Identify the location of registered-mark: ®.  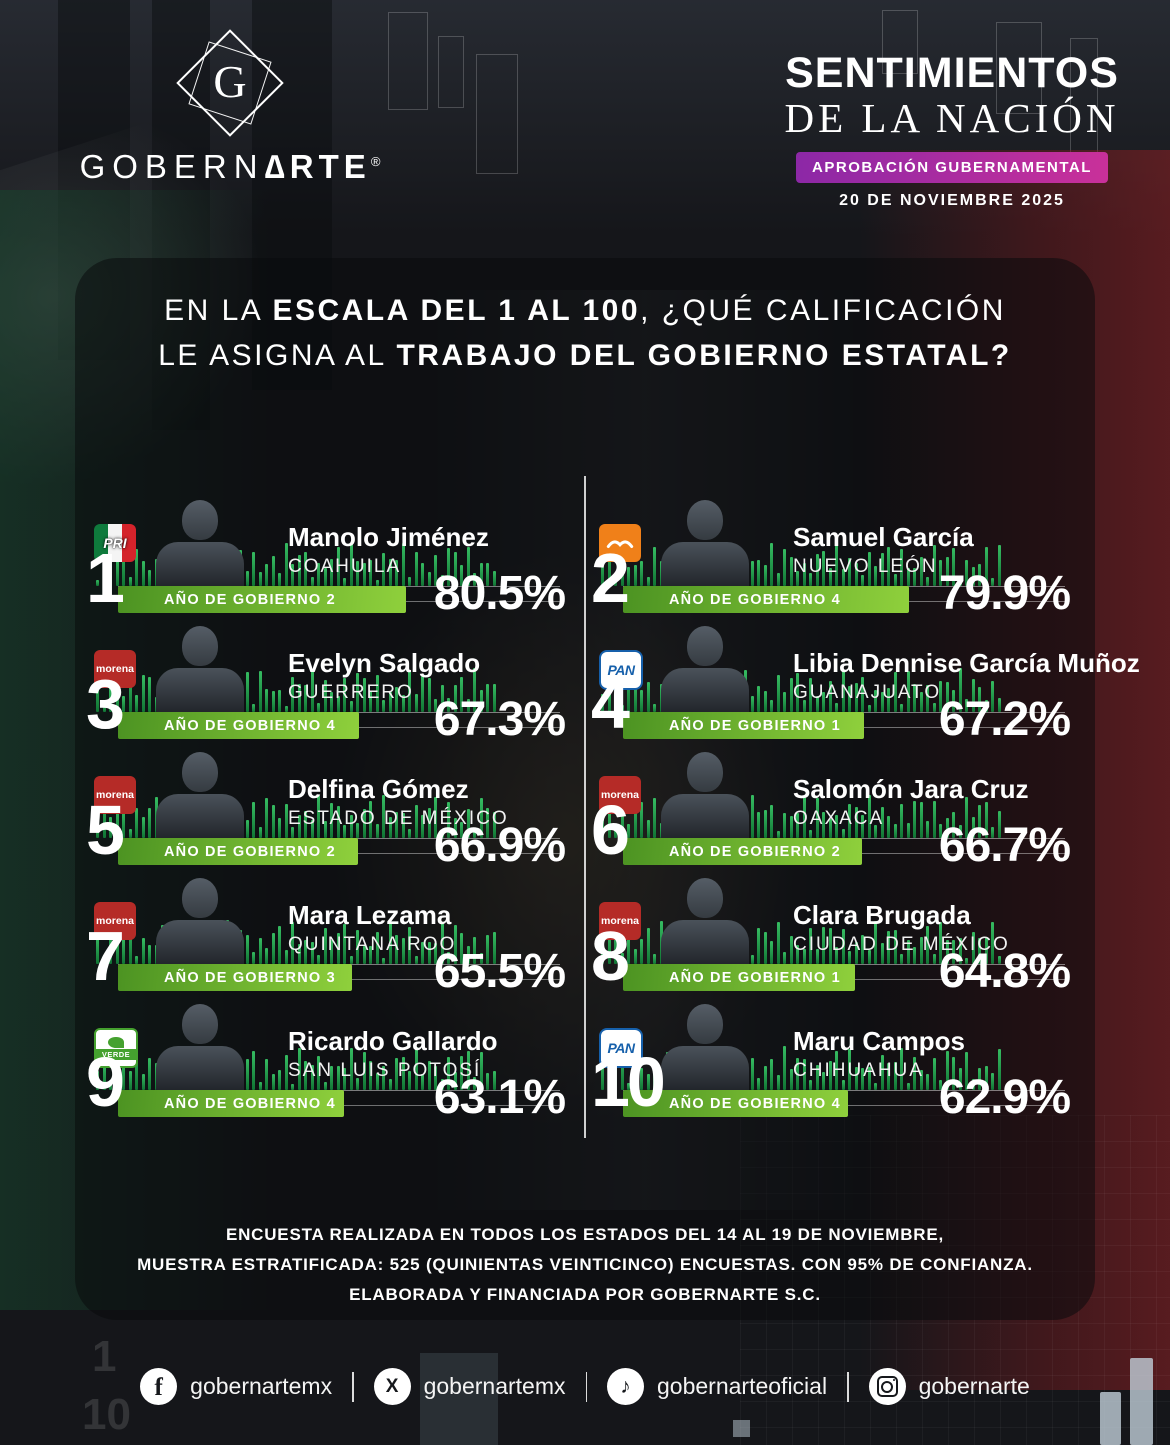
(375, 161).